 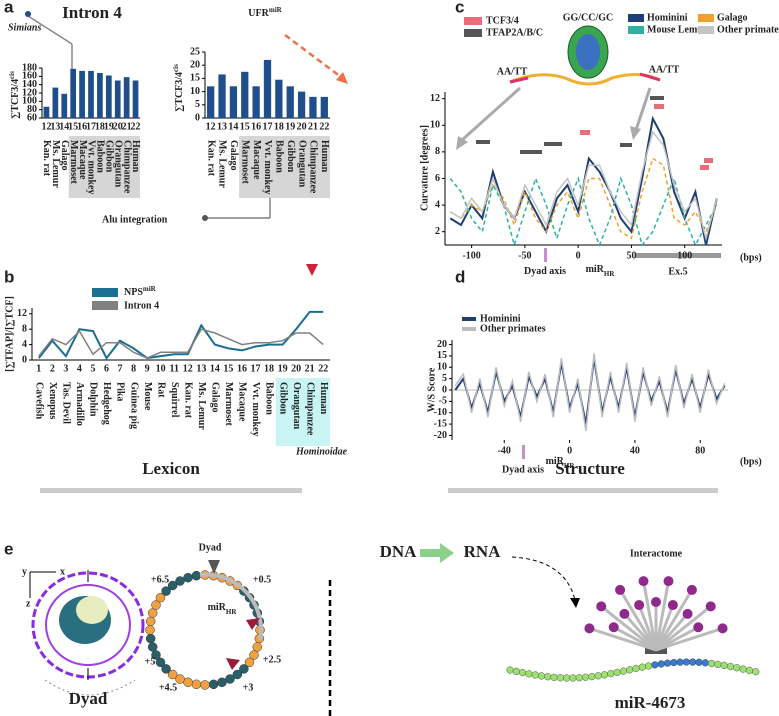 What do you see at coordinates (272, 659) in the screenshot?
I see `position-label: +2.5` at bounding box center [272, 659].